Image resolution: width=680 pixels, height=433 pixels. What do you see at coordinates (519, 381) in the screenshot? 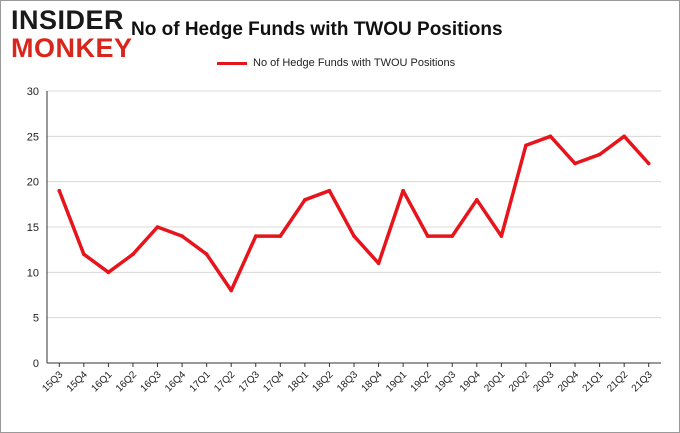
I see `x-tick-label: 20Q2` at bounding box center [519, 381].